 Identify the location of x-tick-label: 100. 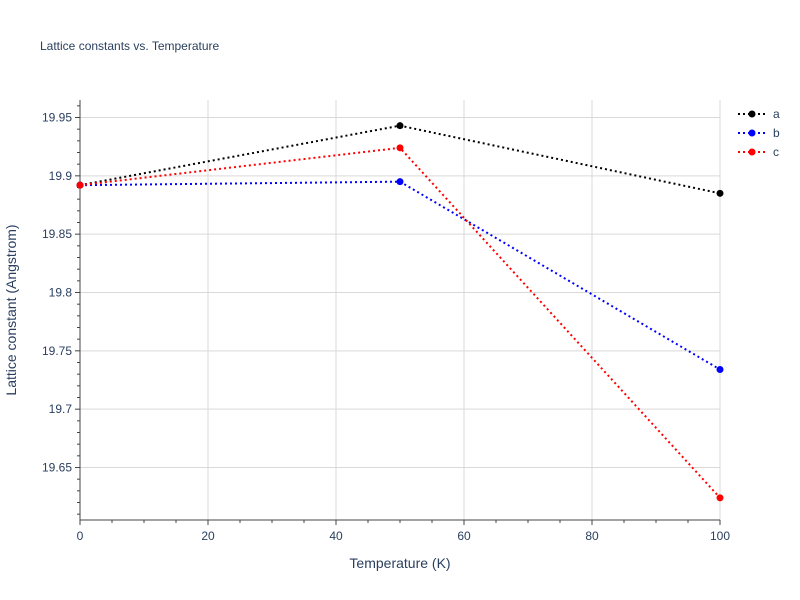
(720, 536).